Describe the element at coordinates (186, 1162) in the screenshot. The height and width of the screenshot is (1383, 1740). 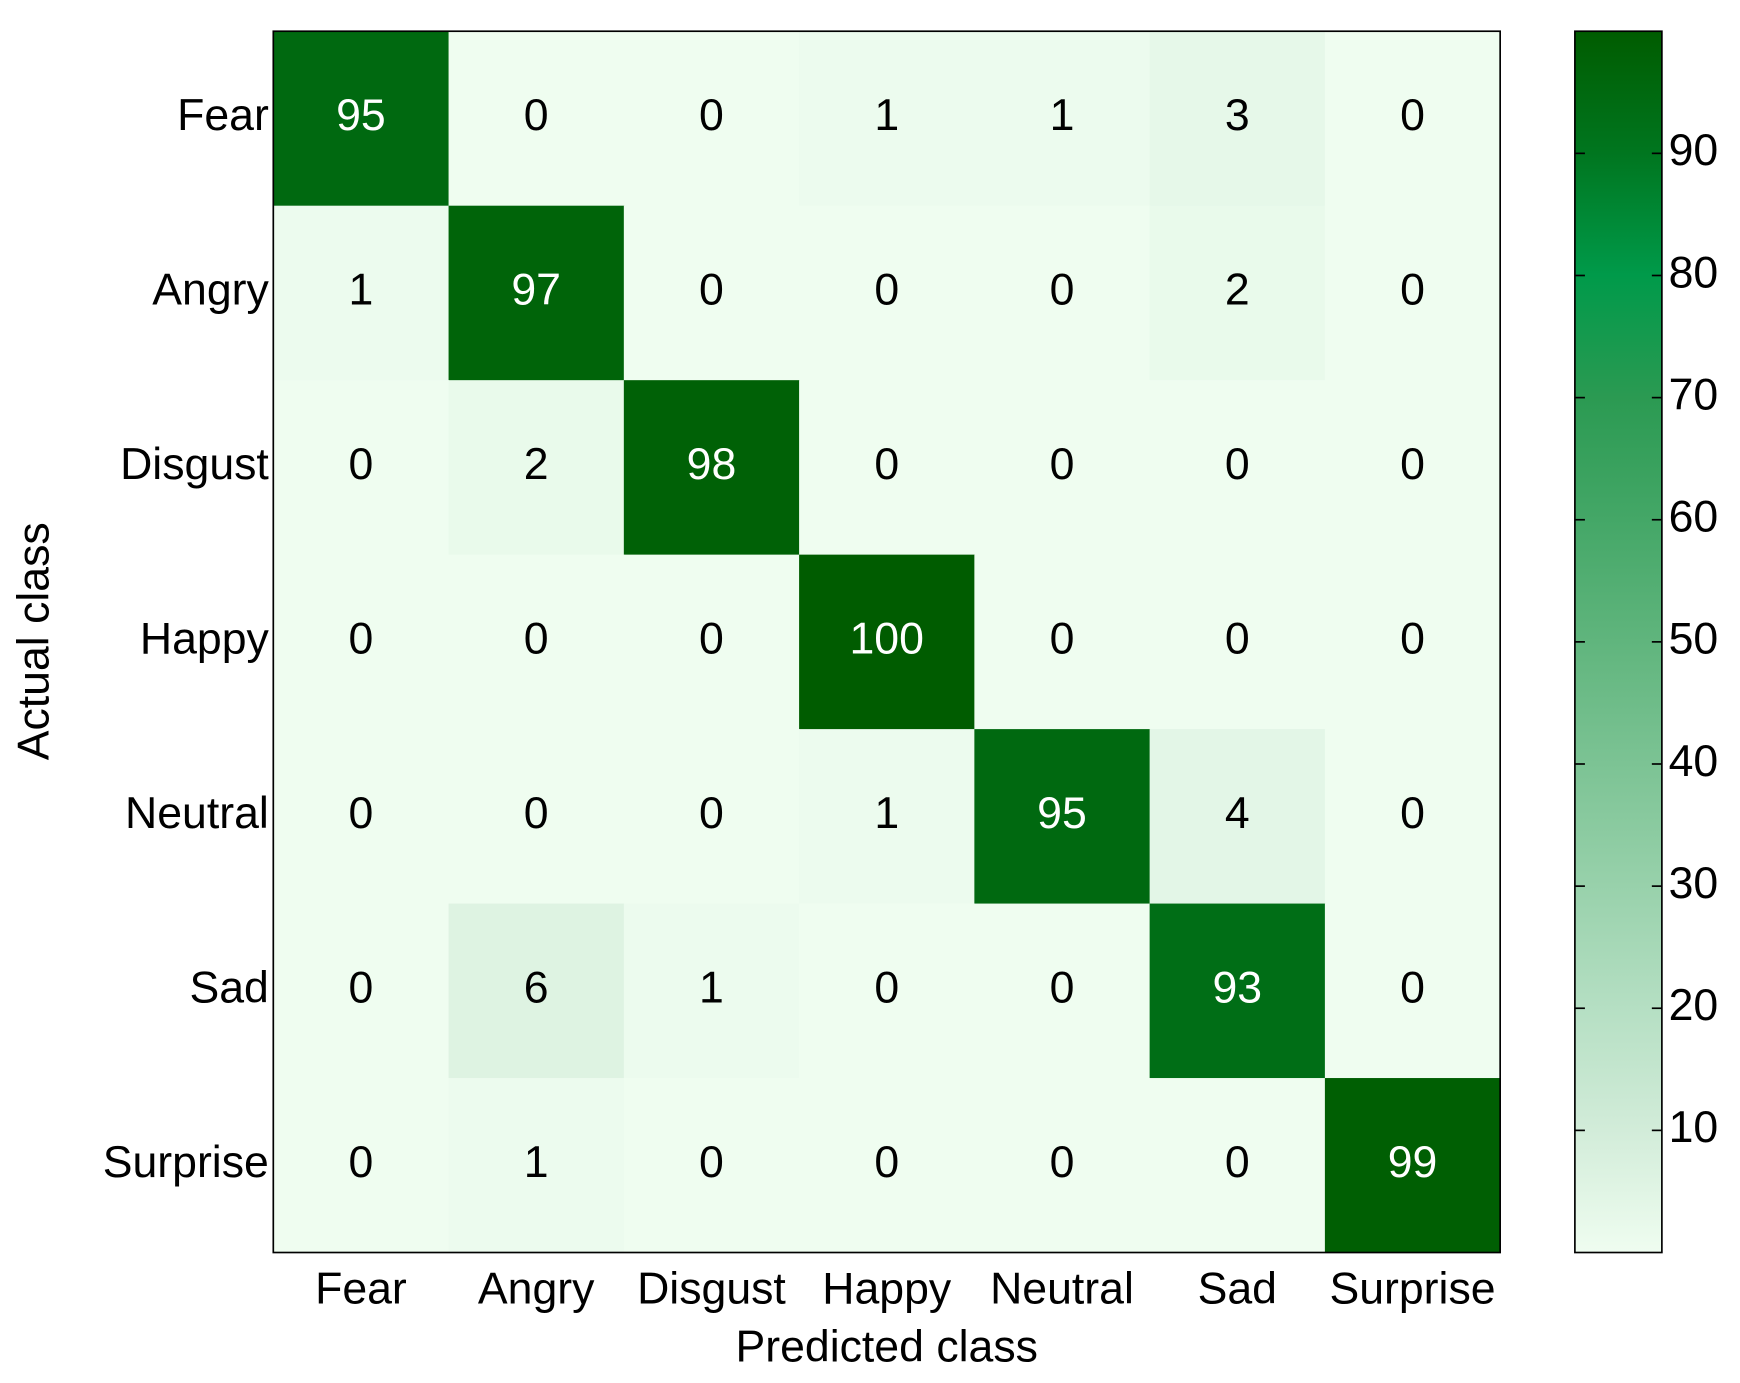
I see `y-tick-label: Surprise` at that location.